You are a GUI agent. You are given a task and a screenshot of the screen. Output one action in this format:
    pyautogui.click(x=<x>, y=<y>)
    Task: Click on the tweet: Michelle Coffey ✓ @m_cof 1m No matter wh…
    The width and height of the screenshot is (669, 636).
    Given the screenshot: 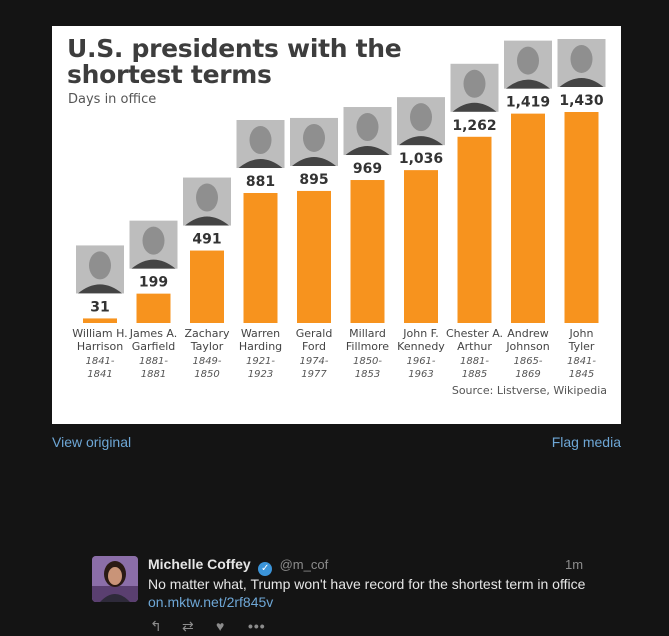 What is the action you would take?
    pyautogui.click(x=342, y=596)
    